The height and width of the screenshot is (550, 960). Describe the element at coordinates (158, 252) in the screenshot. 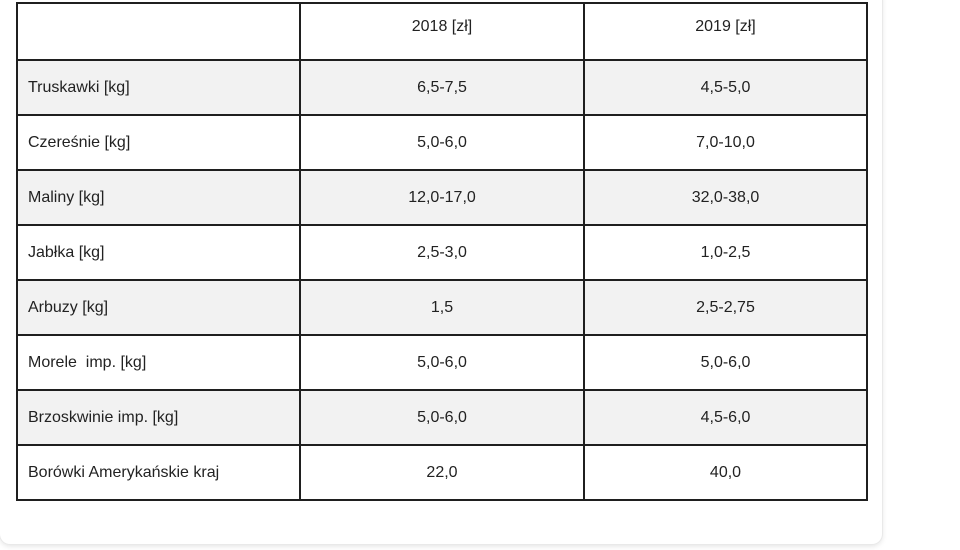

I see `row-label: Jabłka [kg]` at that location.